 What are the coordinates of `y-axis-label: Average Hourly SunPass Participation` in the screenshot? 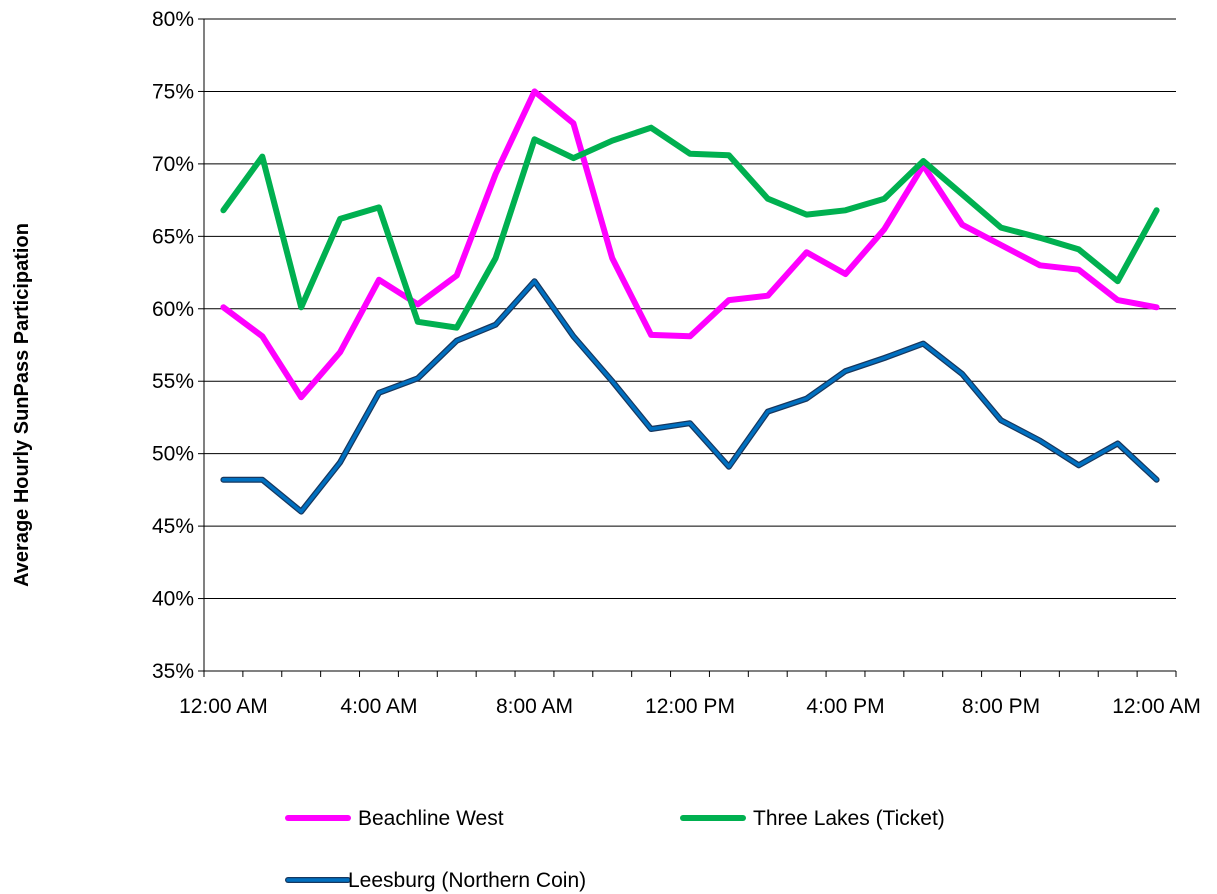 It's located at (22, 405).